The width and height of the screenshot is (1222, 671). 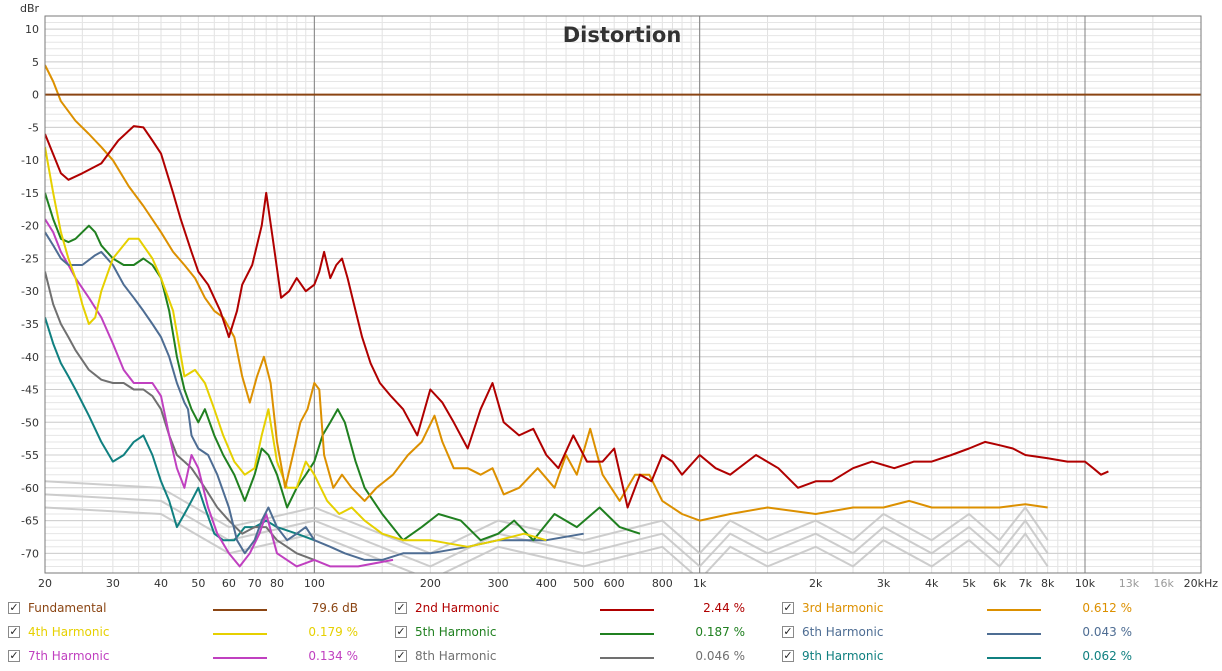 I want to click on noise-floor-traces, so click(x=547, y=526).